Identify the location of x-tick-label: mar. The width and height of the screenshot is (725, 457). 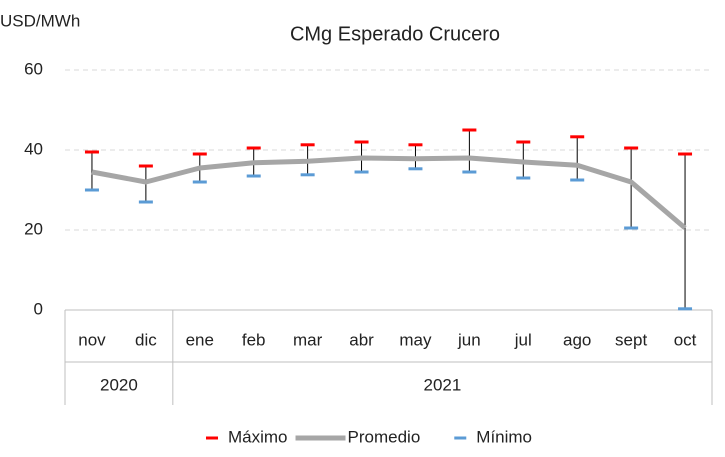
(308, 339).